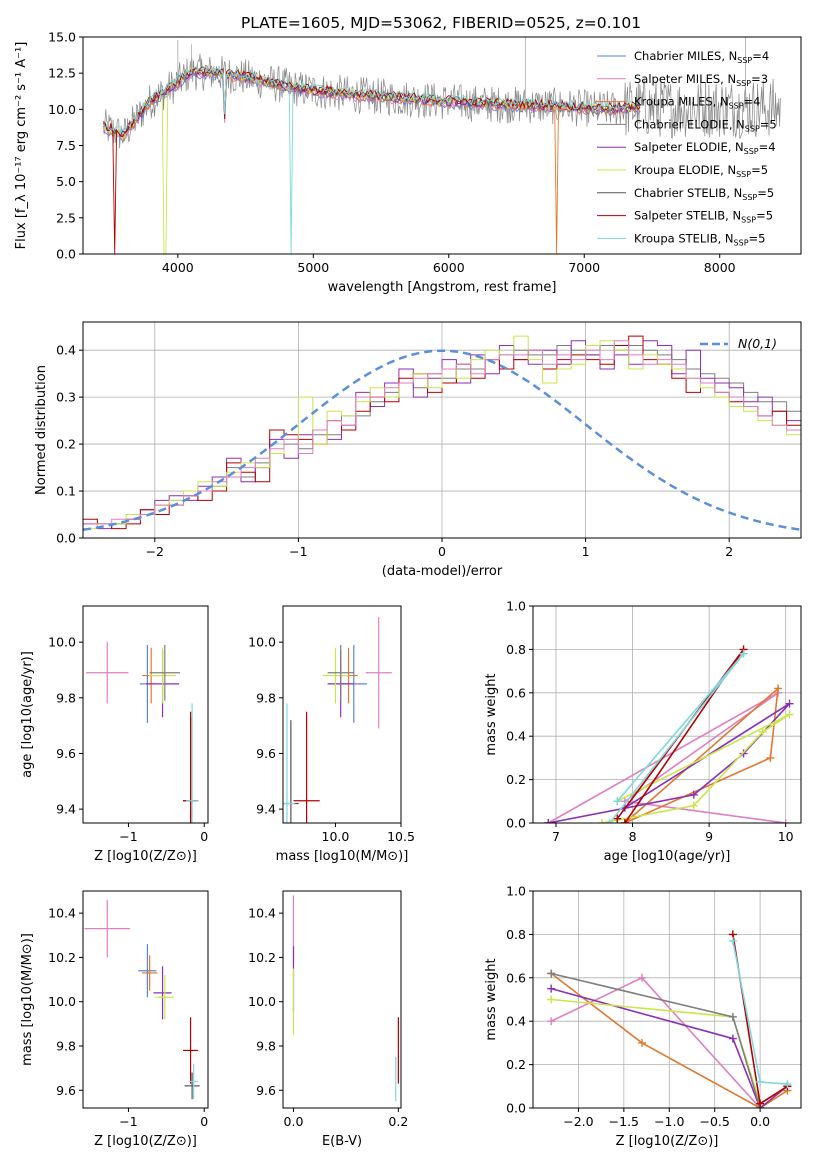 The height and width of the screenshot is (1170, 819). What do you see at coordinates (705, 148) in the screenshot?
I see `legend-label: Salpeter ELODIE, NSSP=4` at bounding box center [705, 148].